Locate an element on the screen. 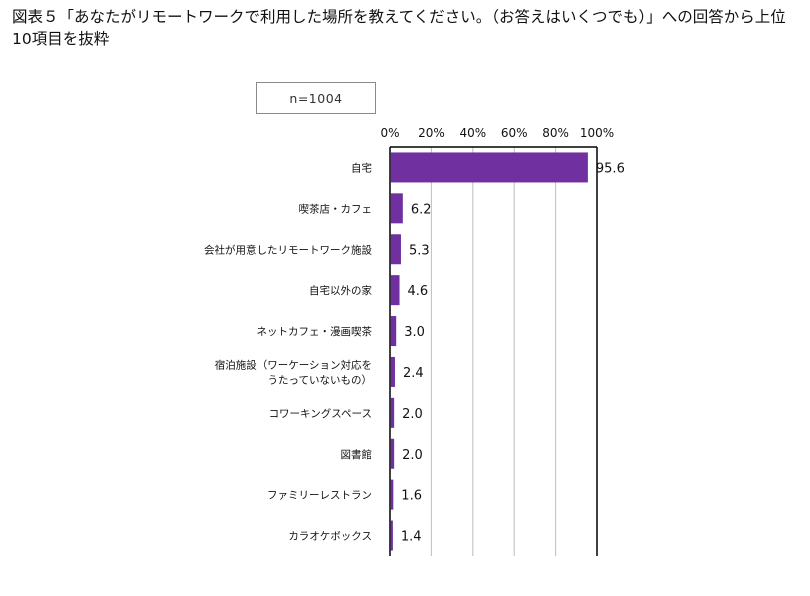  category-label-line: 喫茶店・カフェ is located at coordinates (336, 208).